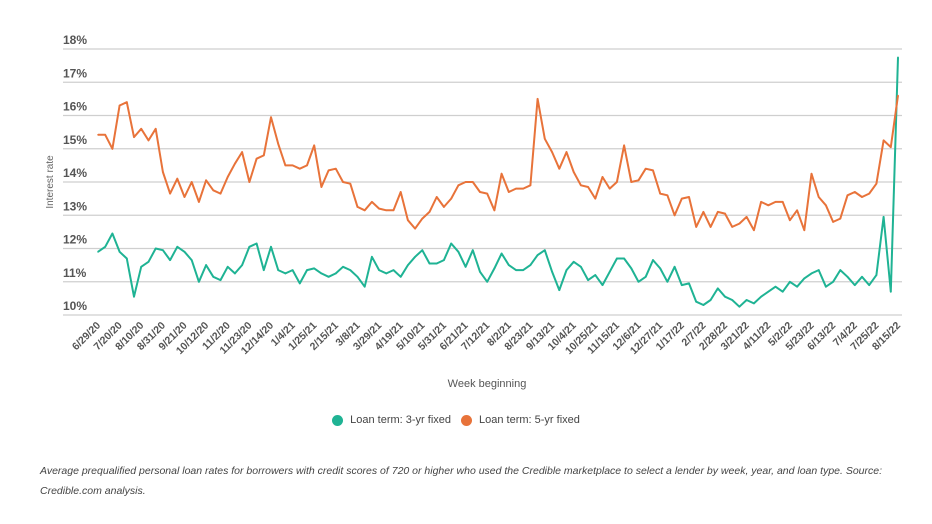  I want to click on y-tick-label: 14%, so click(75, 173).